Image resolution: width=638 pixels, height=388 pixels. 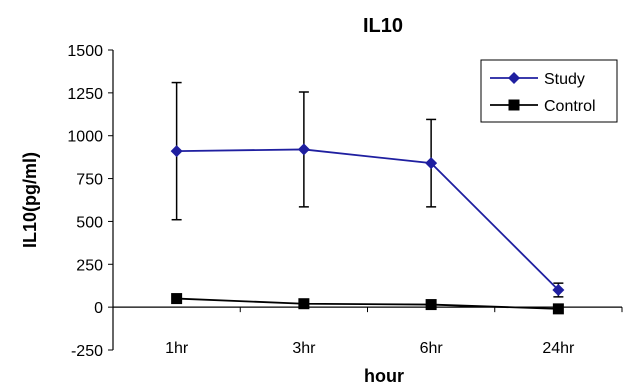 I want to click on series-control, so click(x=367, y=304).